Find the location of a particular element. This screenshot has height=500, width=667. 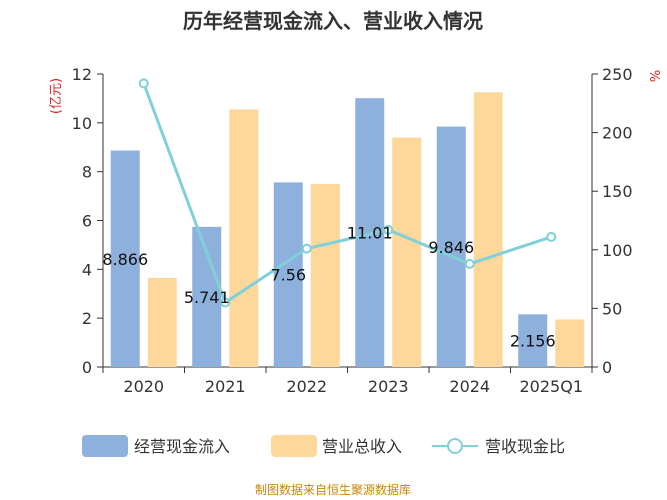

y-right-tick-label: 250 is located at coordinates (617, 74).